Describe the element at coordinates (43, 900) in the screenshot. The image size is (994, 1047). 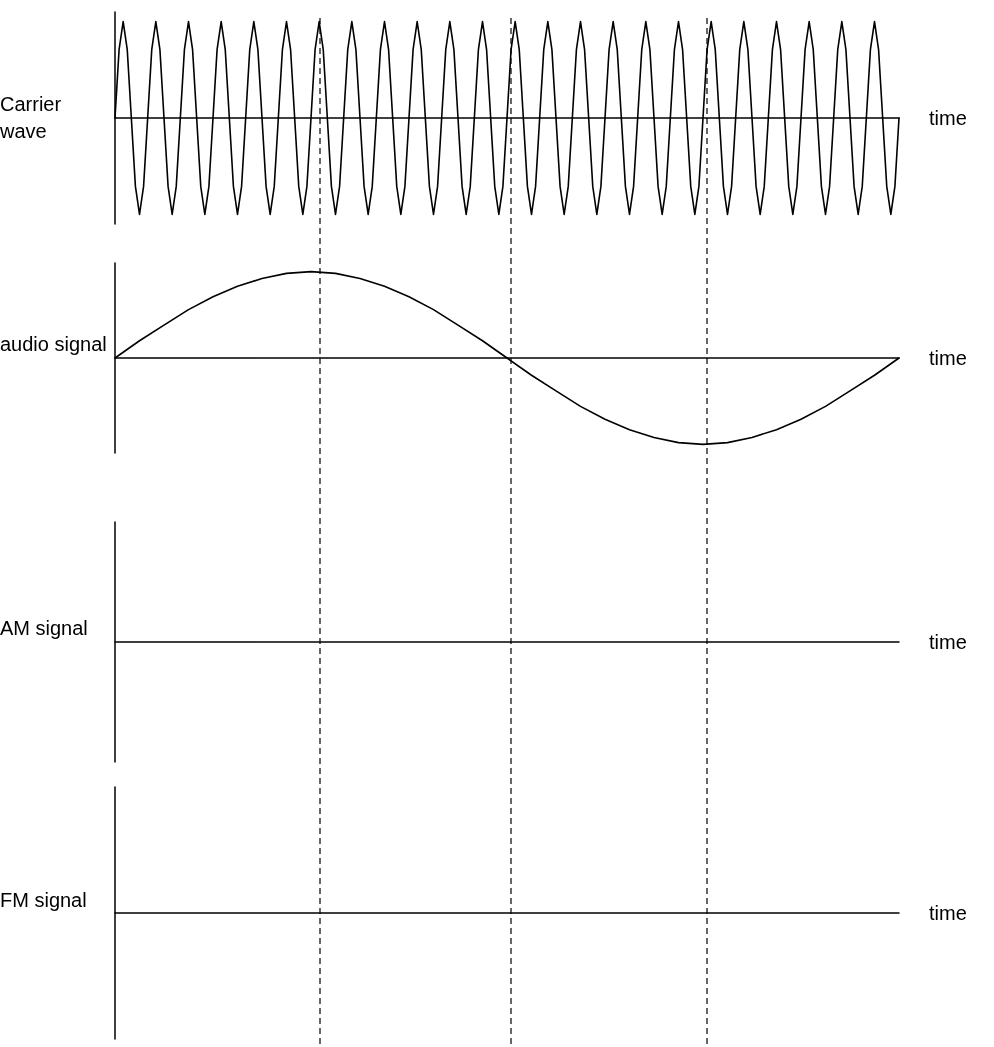
I see `text: FM signal` at that location.